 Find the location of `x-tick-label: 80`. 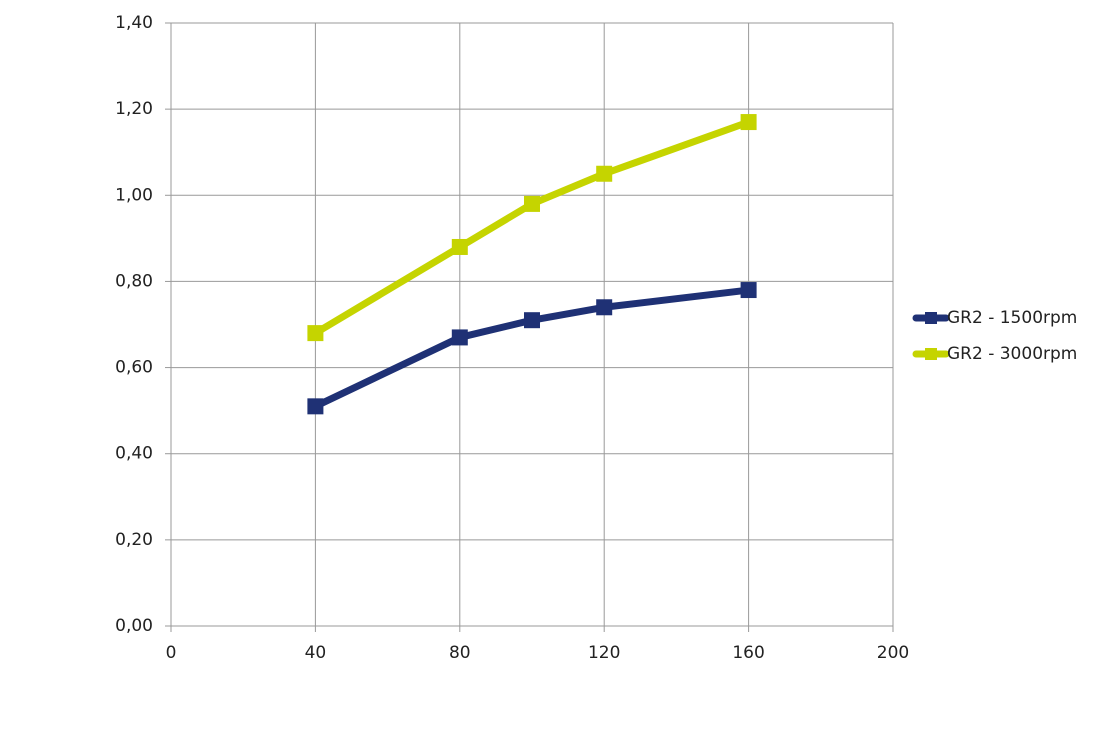

x-tick-label: 80 is located at coordinates (460, 653).